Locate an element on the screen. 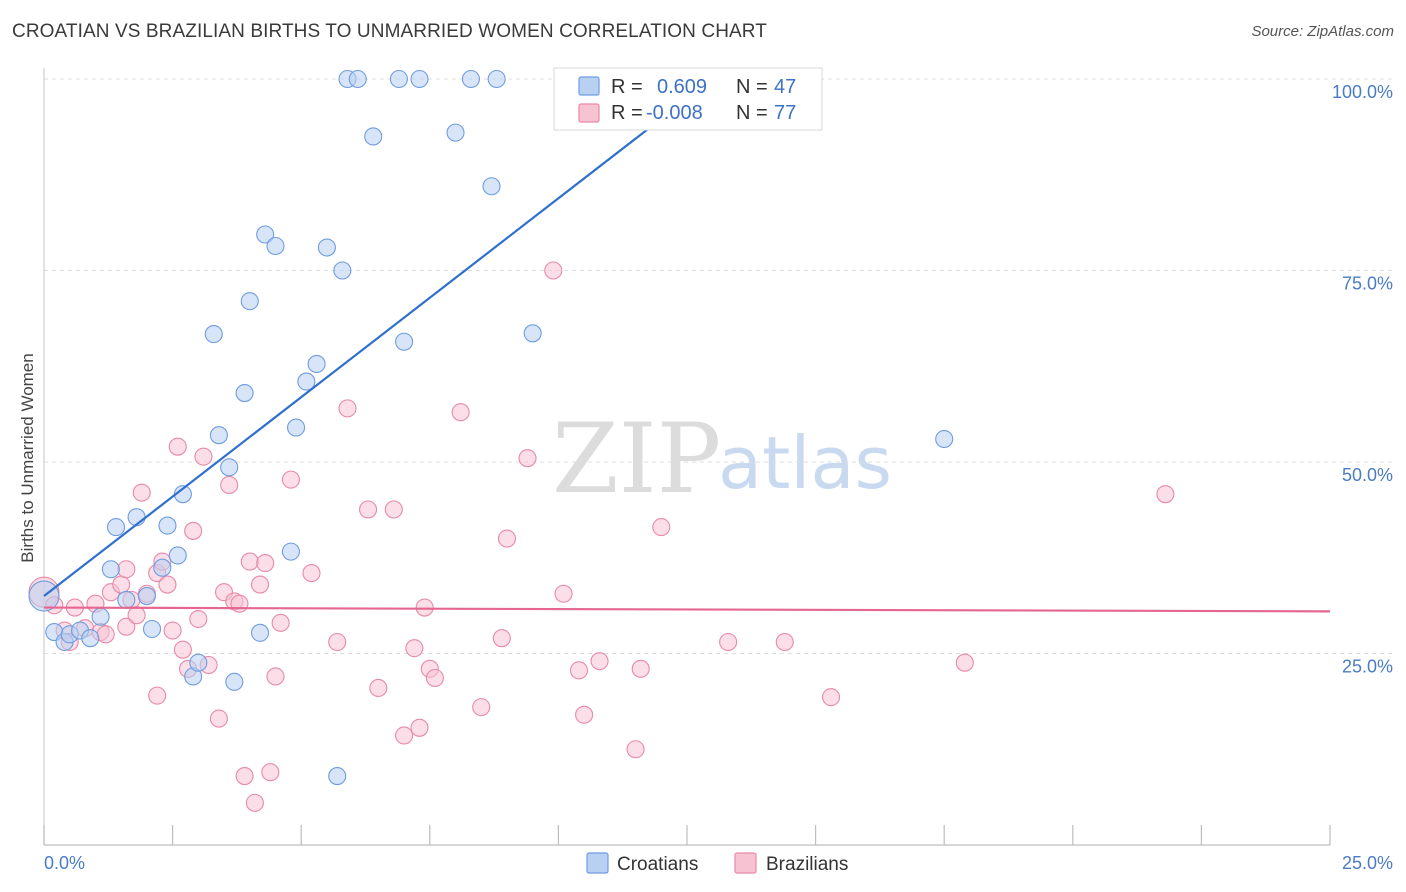  legend-n-label-brazilians: N = is located at coordinates (752, 113).